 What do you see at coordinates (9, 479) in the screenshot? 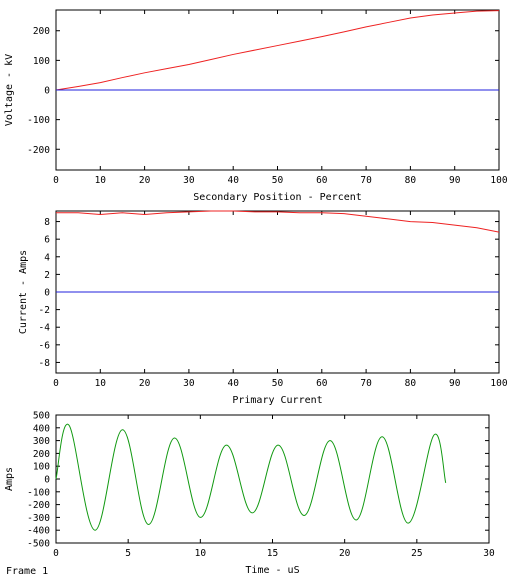
I see `y-axis-label: Amps` at bounding box center [9, 479].